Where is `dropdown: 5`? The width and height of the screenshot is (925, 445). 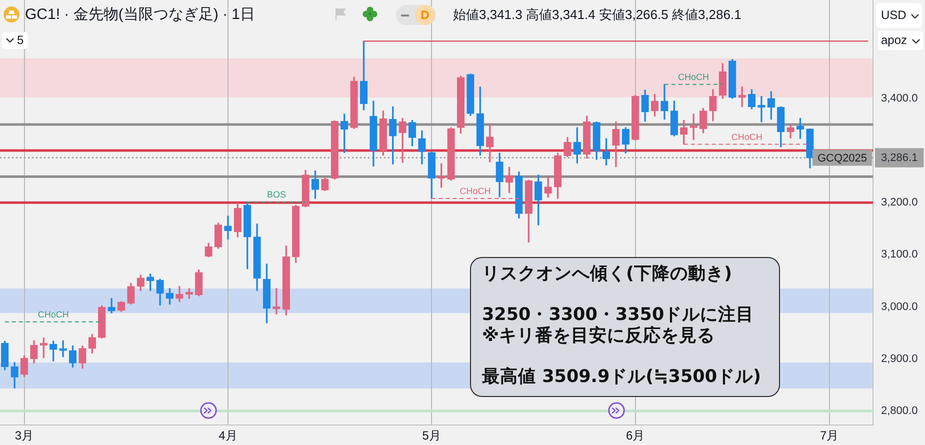
dropdown: 5 is located at coordinates (15, 40).